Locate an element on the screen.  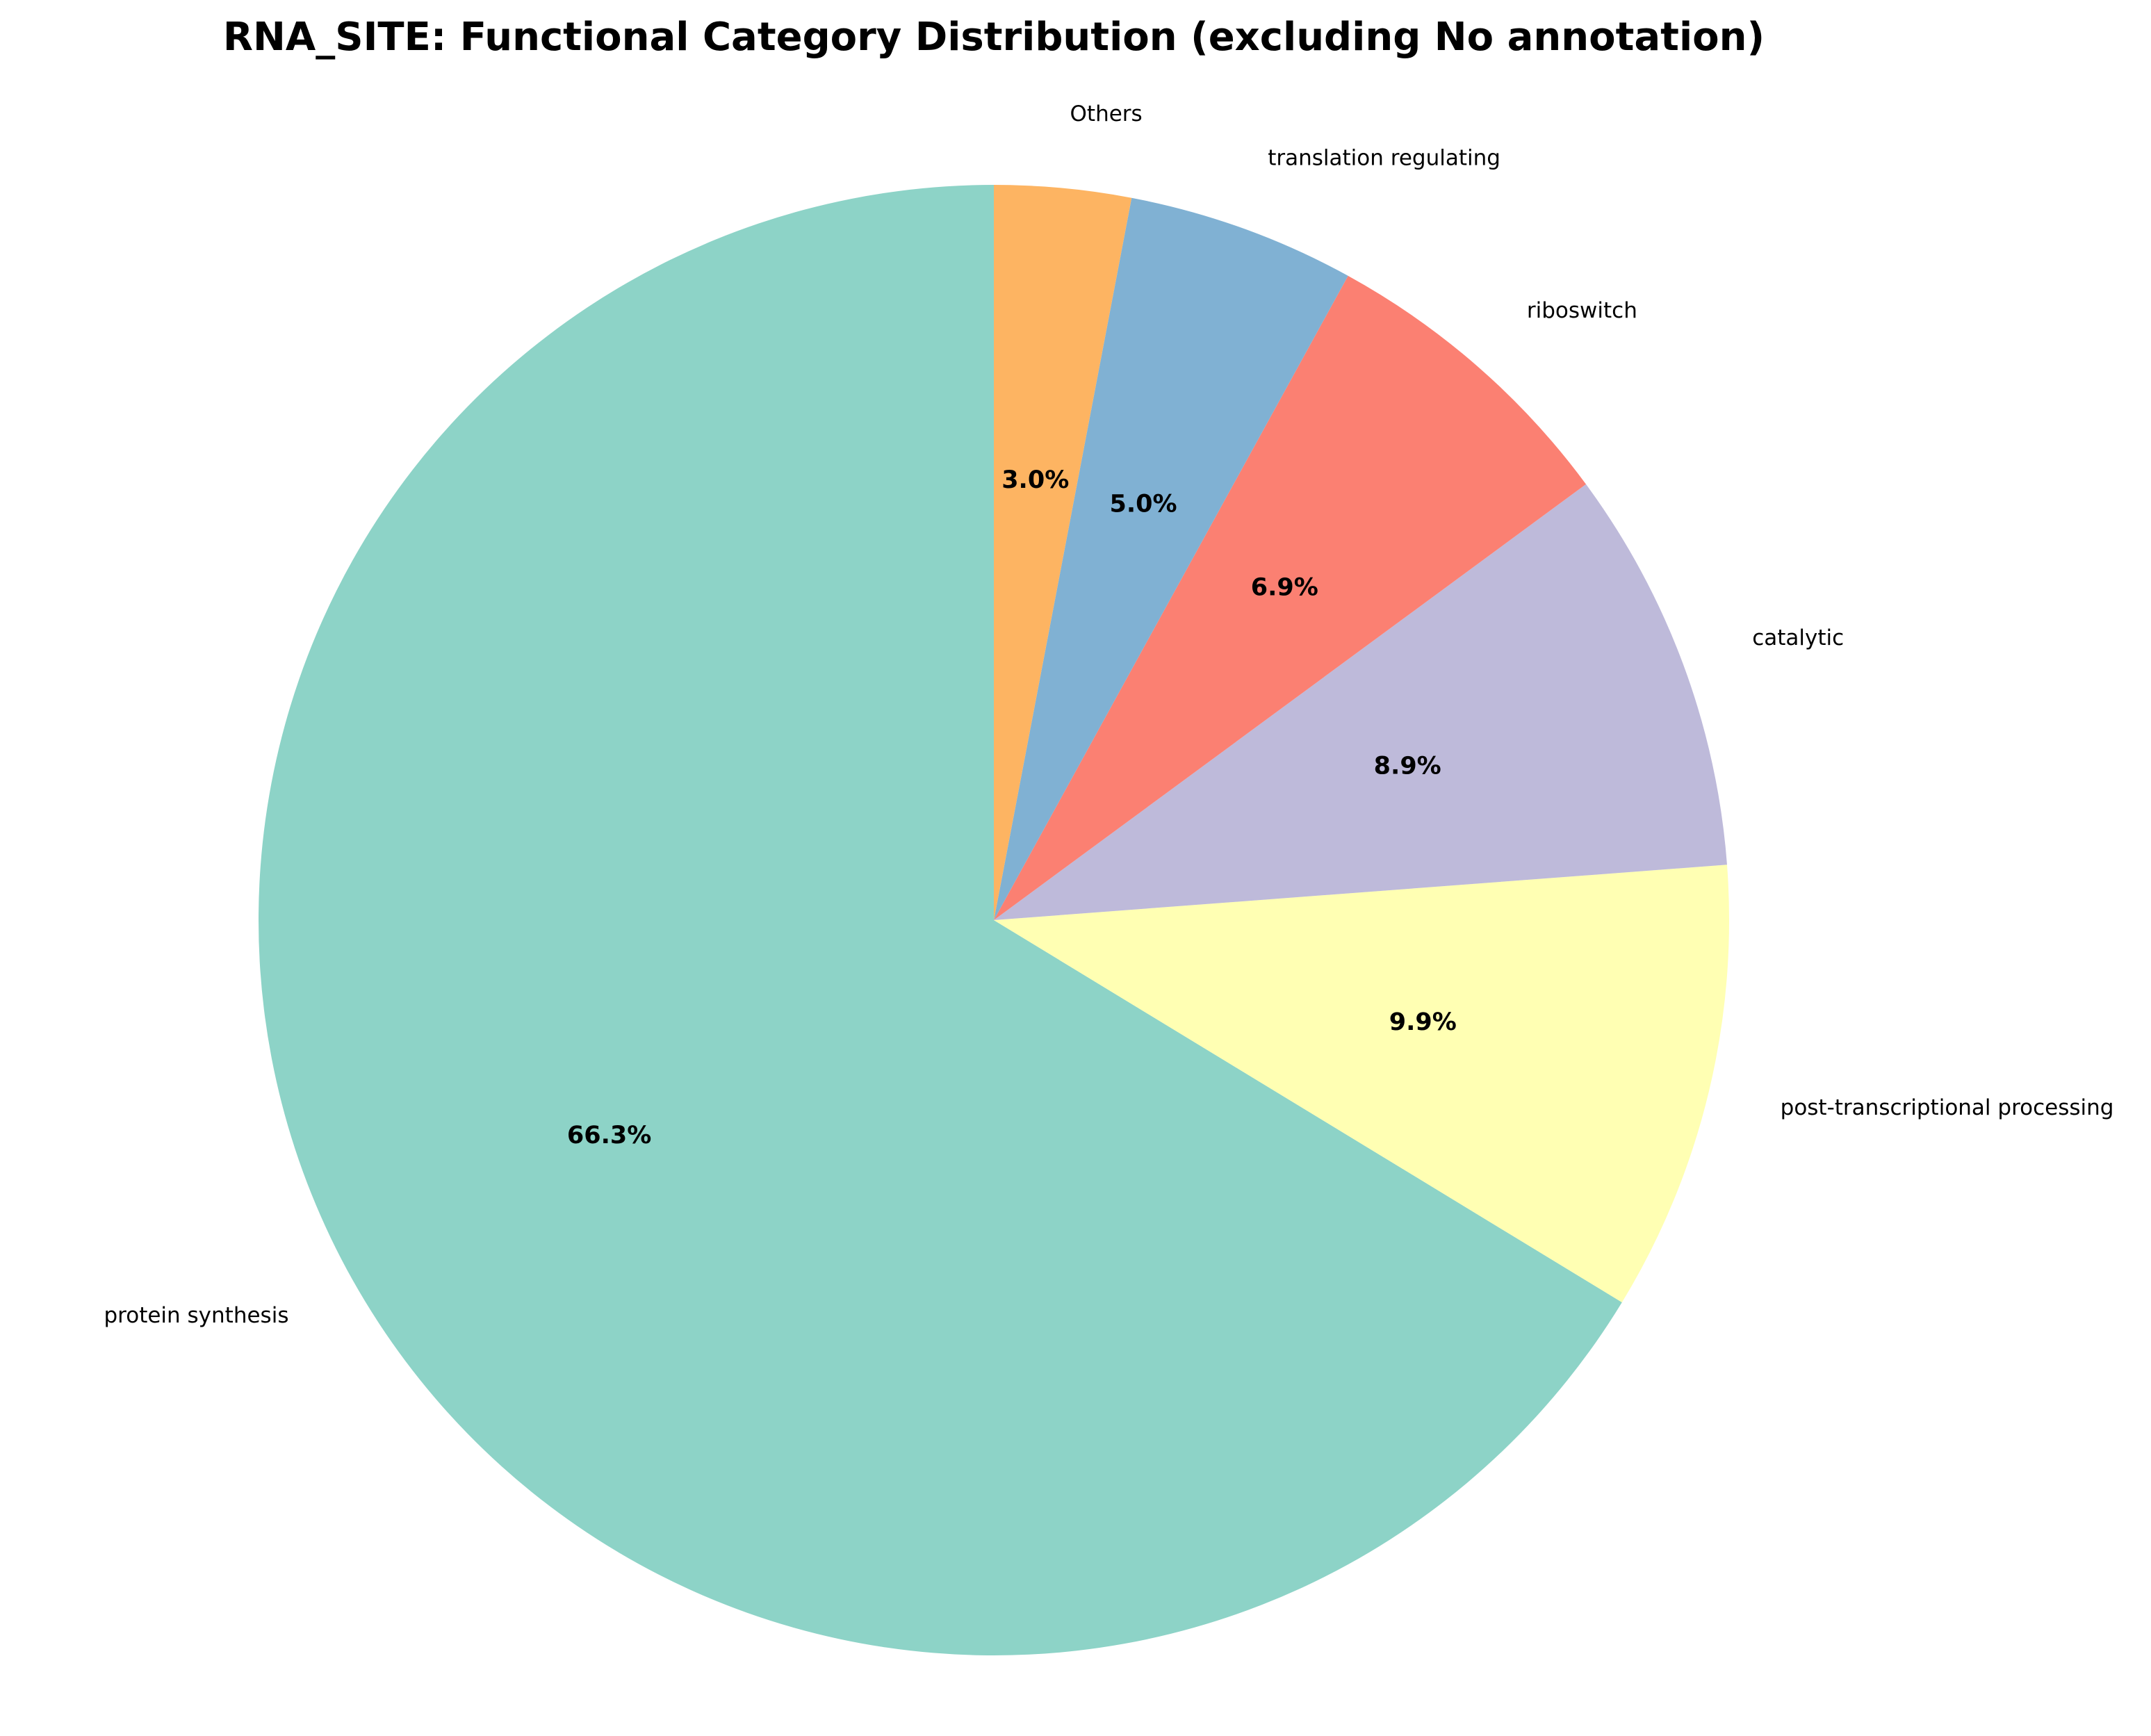
slice-label-riboswitch: riboswitch is located at coordinates (1582, 310).